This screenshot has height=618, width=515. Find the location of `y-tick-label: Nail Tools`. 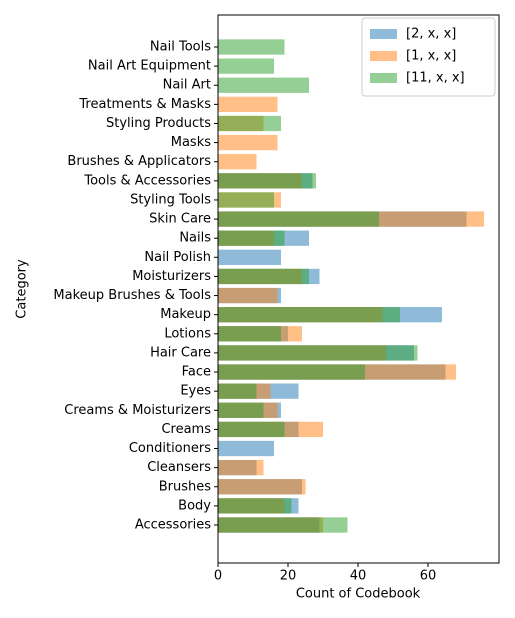

y-tick-label: Nail Tools is located at coordinates (180, 47).